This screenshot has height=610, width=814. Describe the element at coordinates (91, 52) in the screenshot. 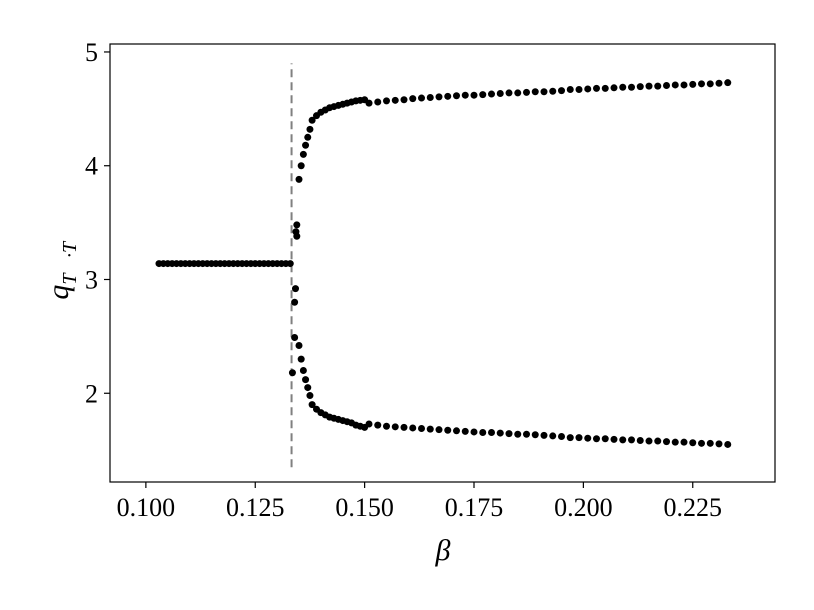

I see `y-tick-label: 5` at that location.